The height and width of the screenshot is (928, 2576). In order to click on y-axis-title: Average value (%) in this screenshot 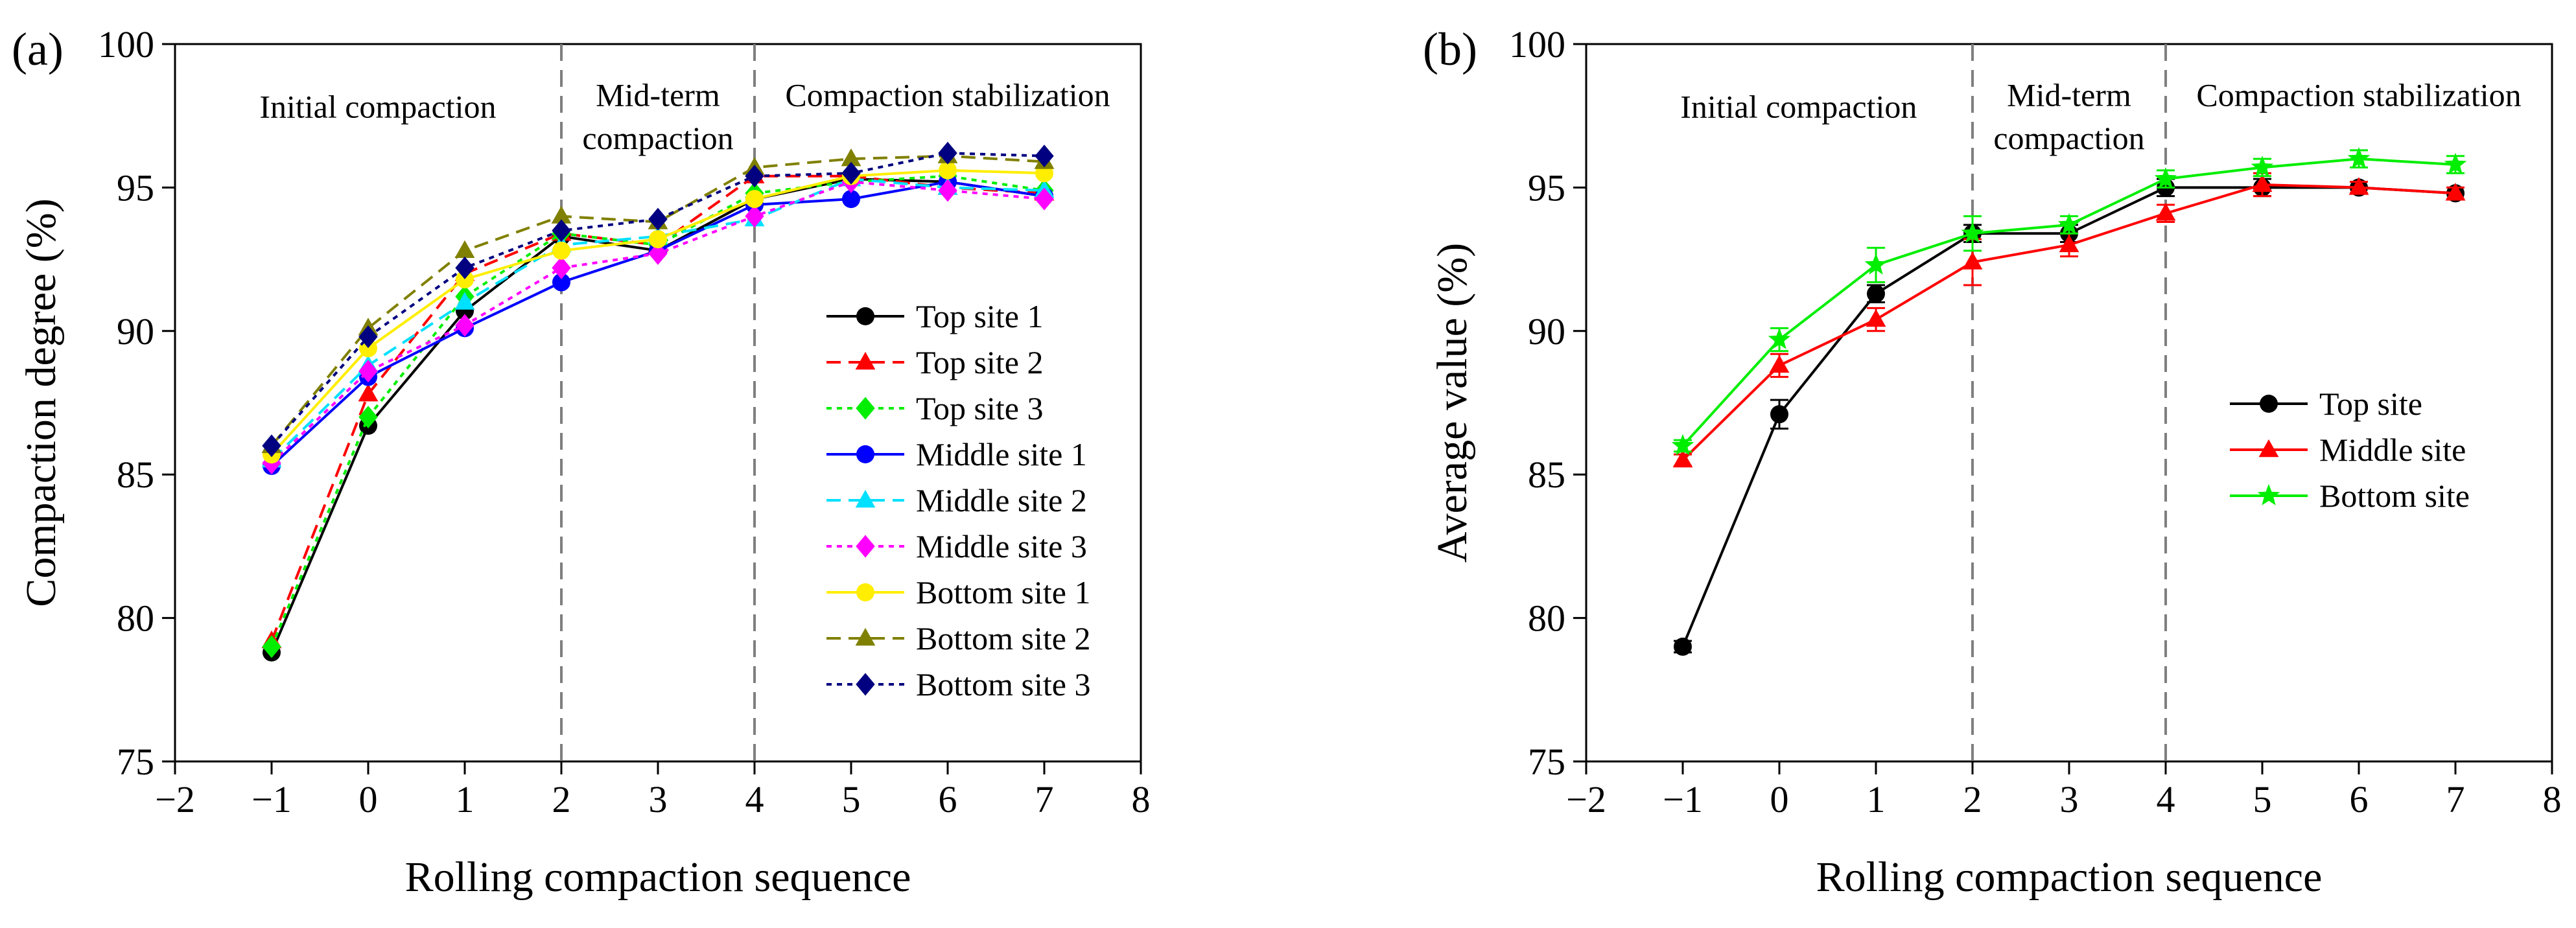, I will do `click(1452, 403)`.